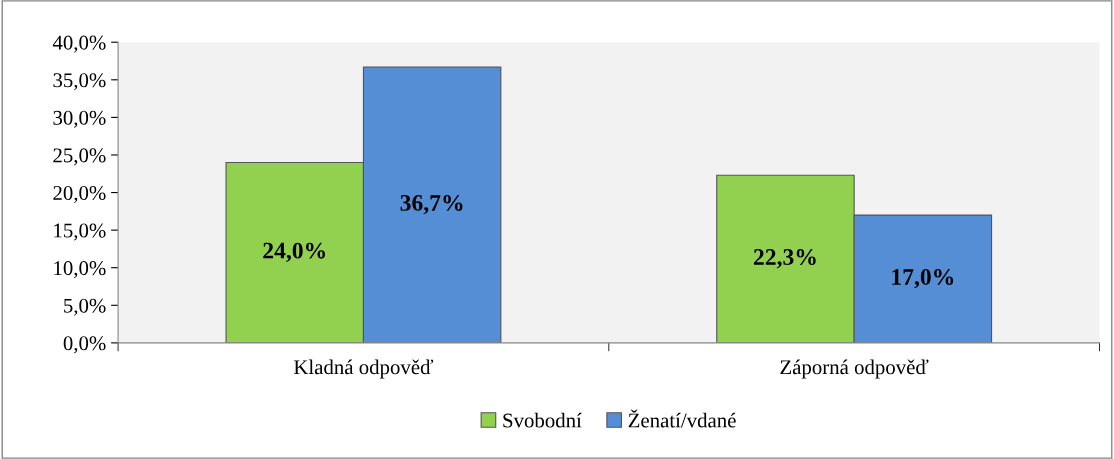 The height and width of the screenshot is (459, 1114). Describe the element at coordinates (294, 252) in the screenshot. I see `data-label: 24,0%` at that location.